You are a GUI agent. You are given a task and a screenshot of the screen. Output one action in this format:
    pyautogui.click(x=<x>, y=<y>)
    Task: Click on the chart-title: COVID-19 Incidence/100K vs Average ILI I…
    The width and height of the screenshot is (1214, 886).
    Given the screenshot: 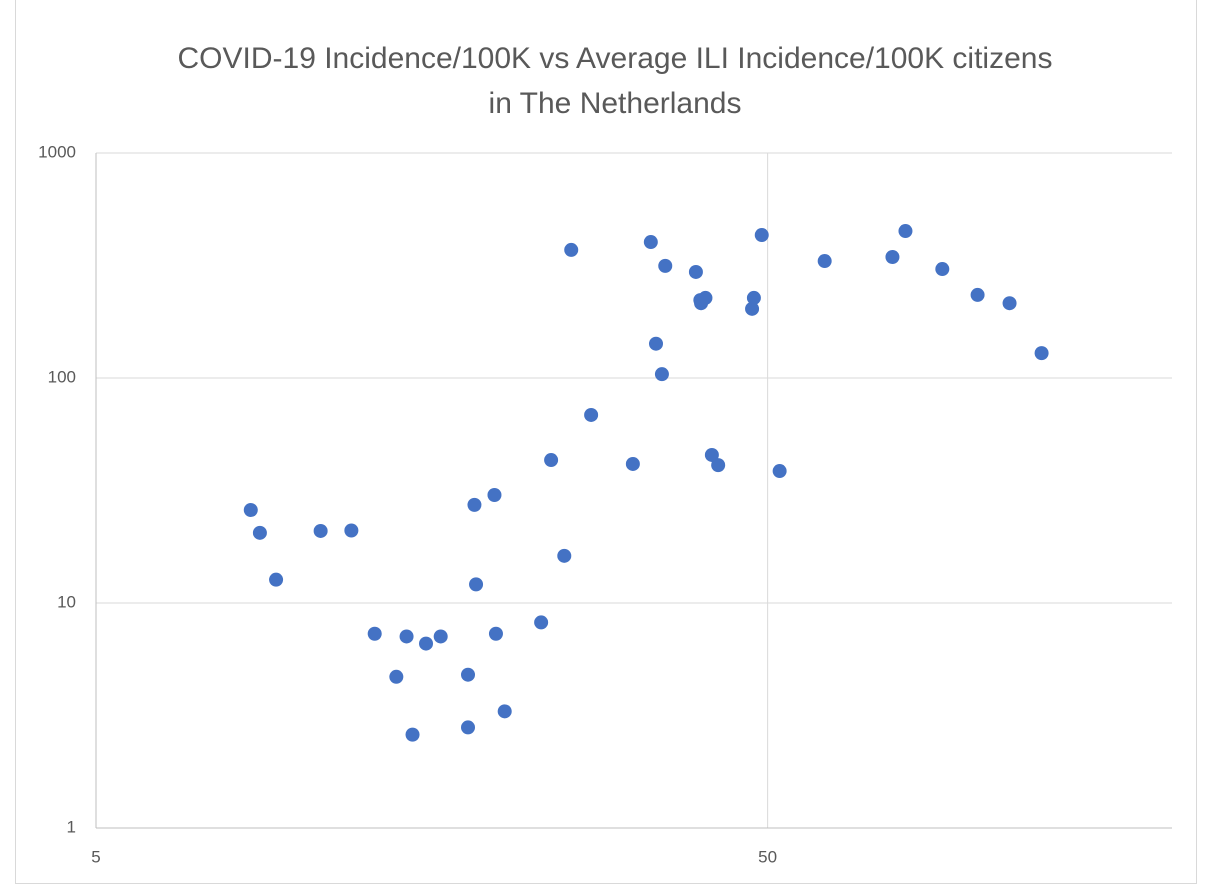 What is the action you would take?
    pyautogui.click(x=615, y=81)
    